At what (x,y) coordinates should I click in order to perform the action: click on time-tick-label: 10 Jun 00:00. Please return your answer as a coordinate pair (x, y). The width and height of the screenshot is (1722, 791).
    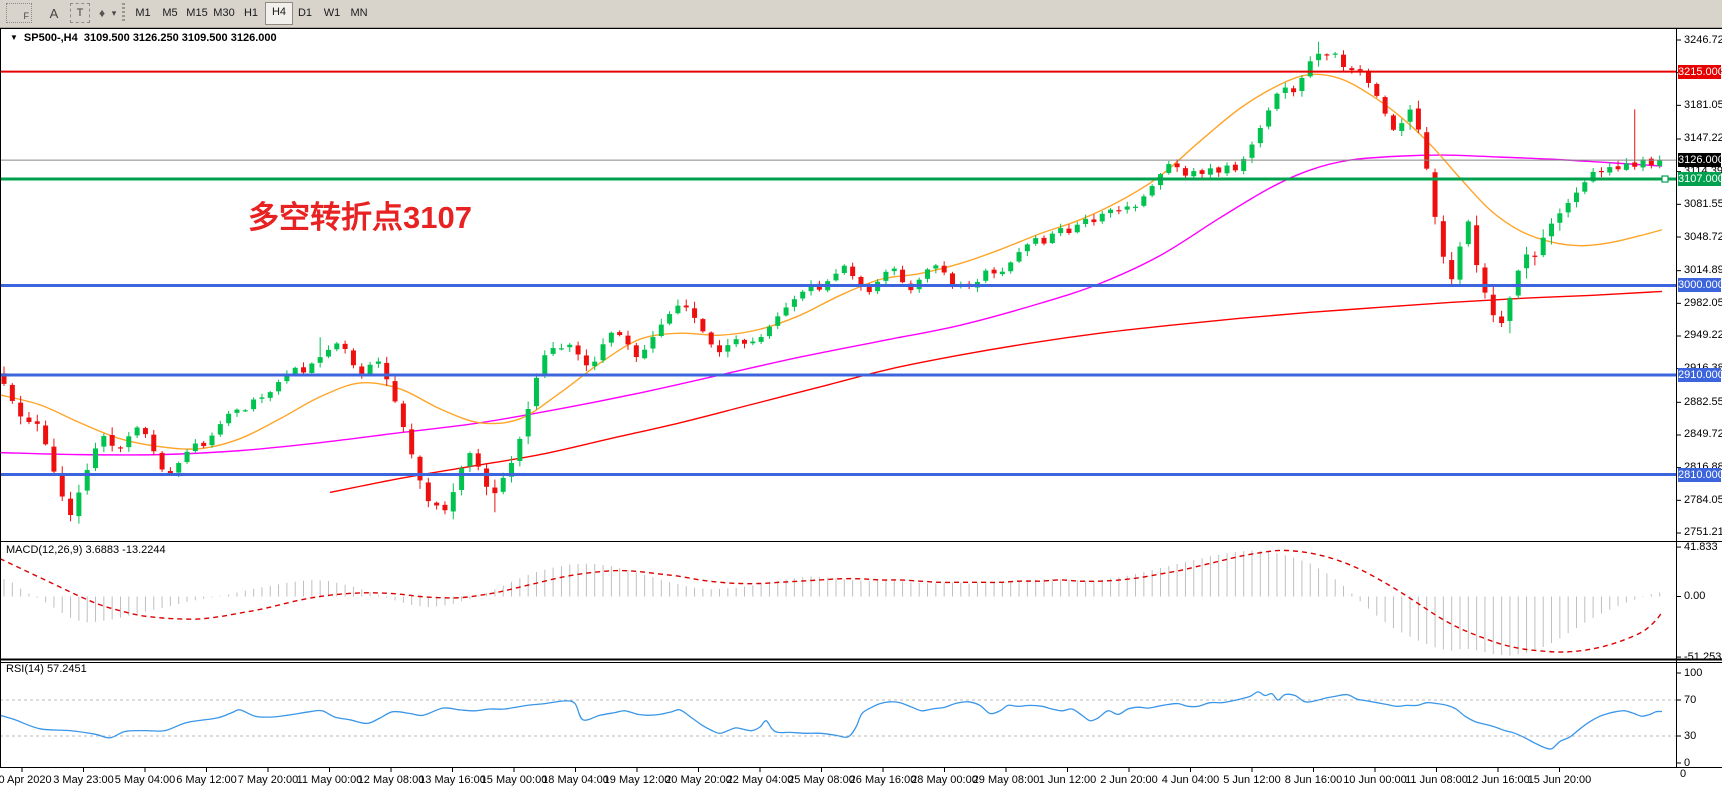
    Looking at the image, I should click on (1375, 780).